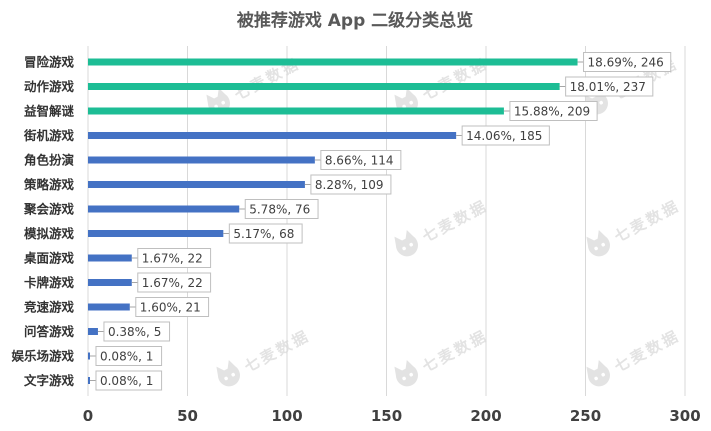 The height and width of the screenshot is (431, 711). I want to click on data-label: 5.78%, 76, so click(279, 210).